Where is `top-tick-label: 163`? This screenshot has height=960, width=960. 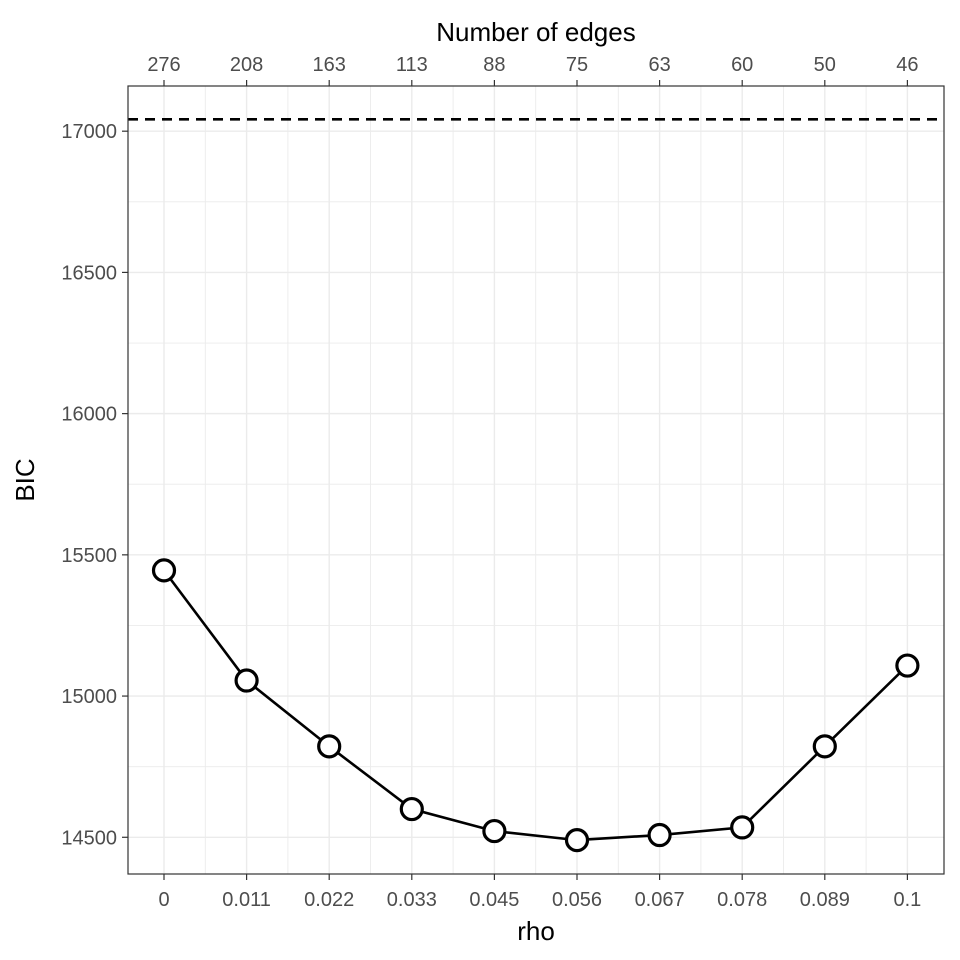 top-tick-label: 163 is located at coordinates (329, 65).